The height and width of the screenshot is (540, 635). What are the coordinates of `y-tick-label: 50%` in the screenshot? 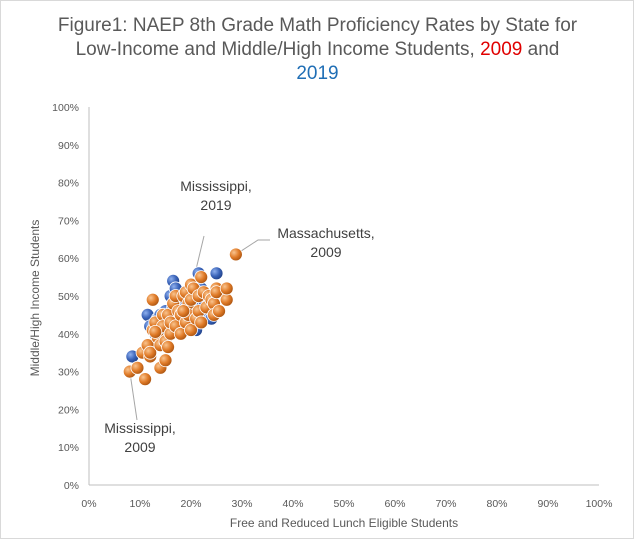 It's located at (68, 297).